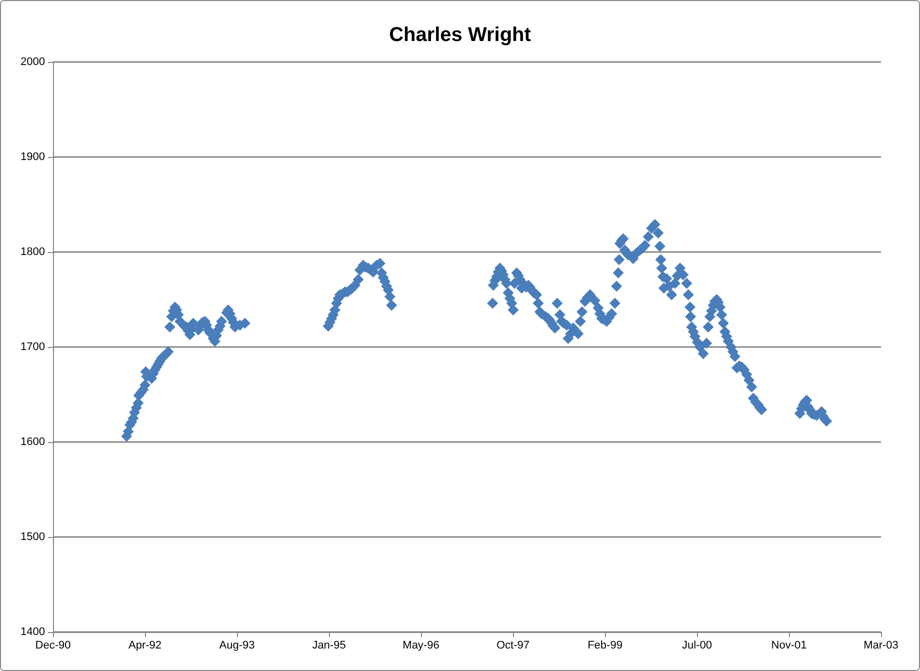 The height and width of the screenshot is (671, 920). I want to click on y-tick-label: 1500, so click(32, 537).